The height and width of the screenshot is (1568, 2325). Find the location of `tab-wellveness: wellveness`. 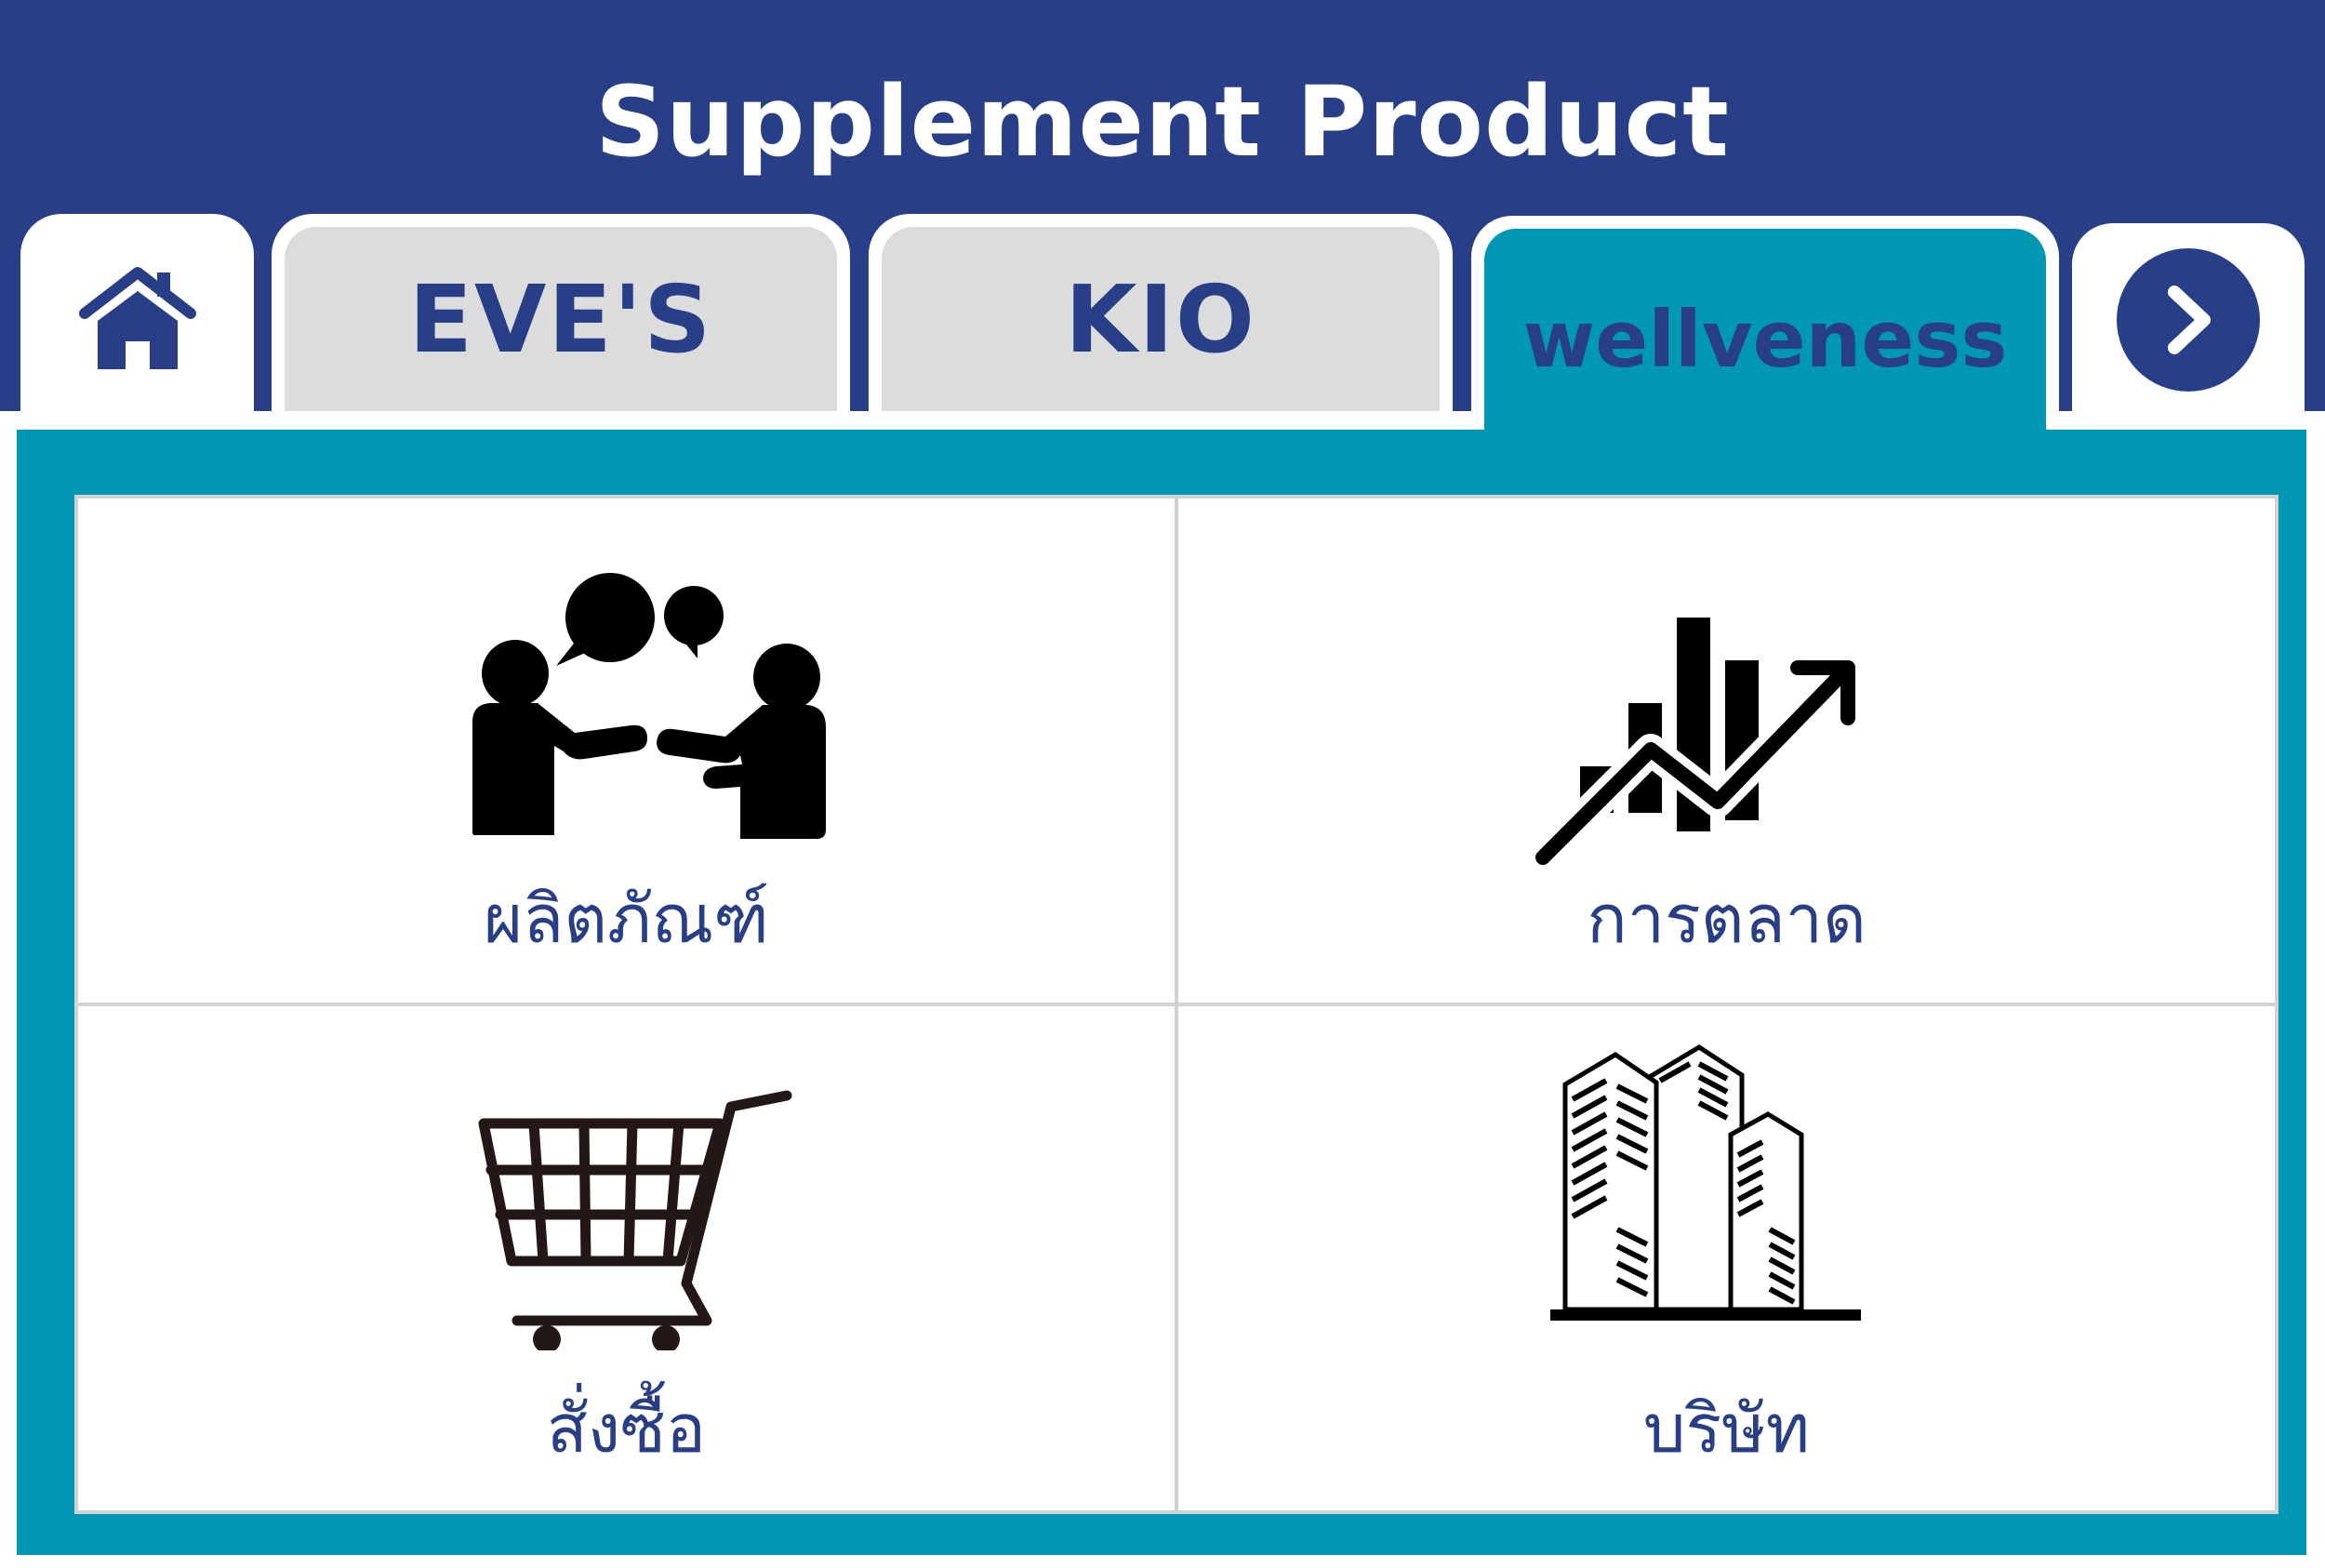

tab-wellveness: wellveness is located at coordinates (1765, 323).